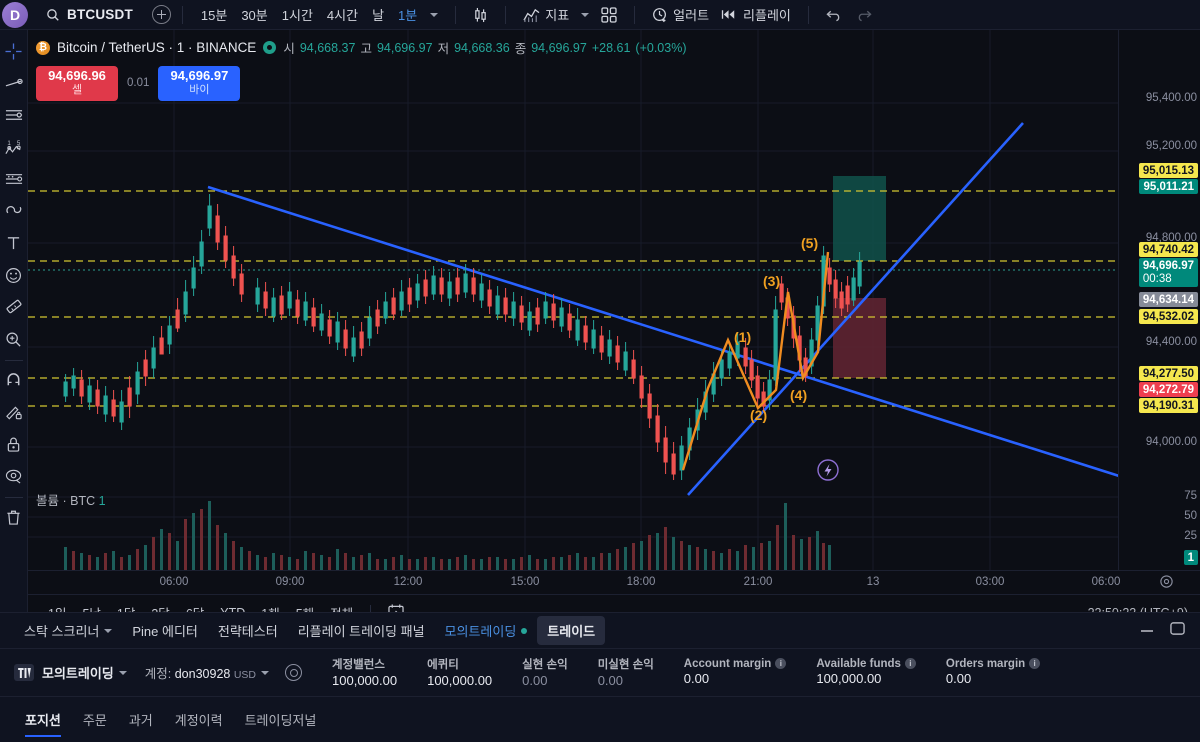 This screenshot has height=742, width=1200. Describe the element at coordinates (198, 720) in the screenshot. I see `nav-tab-account-history: 계정이력` at that location.